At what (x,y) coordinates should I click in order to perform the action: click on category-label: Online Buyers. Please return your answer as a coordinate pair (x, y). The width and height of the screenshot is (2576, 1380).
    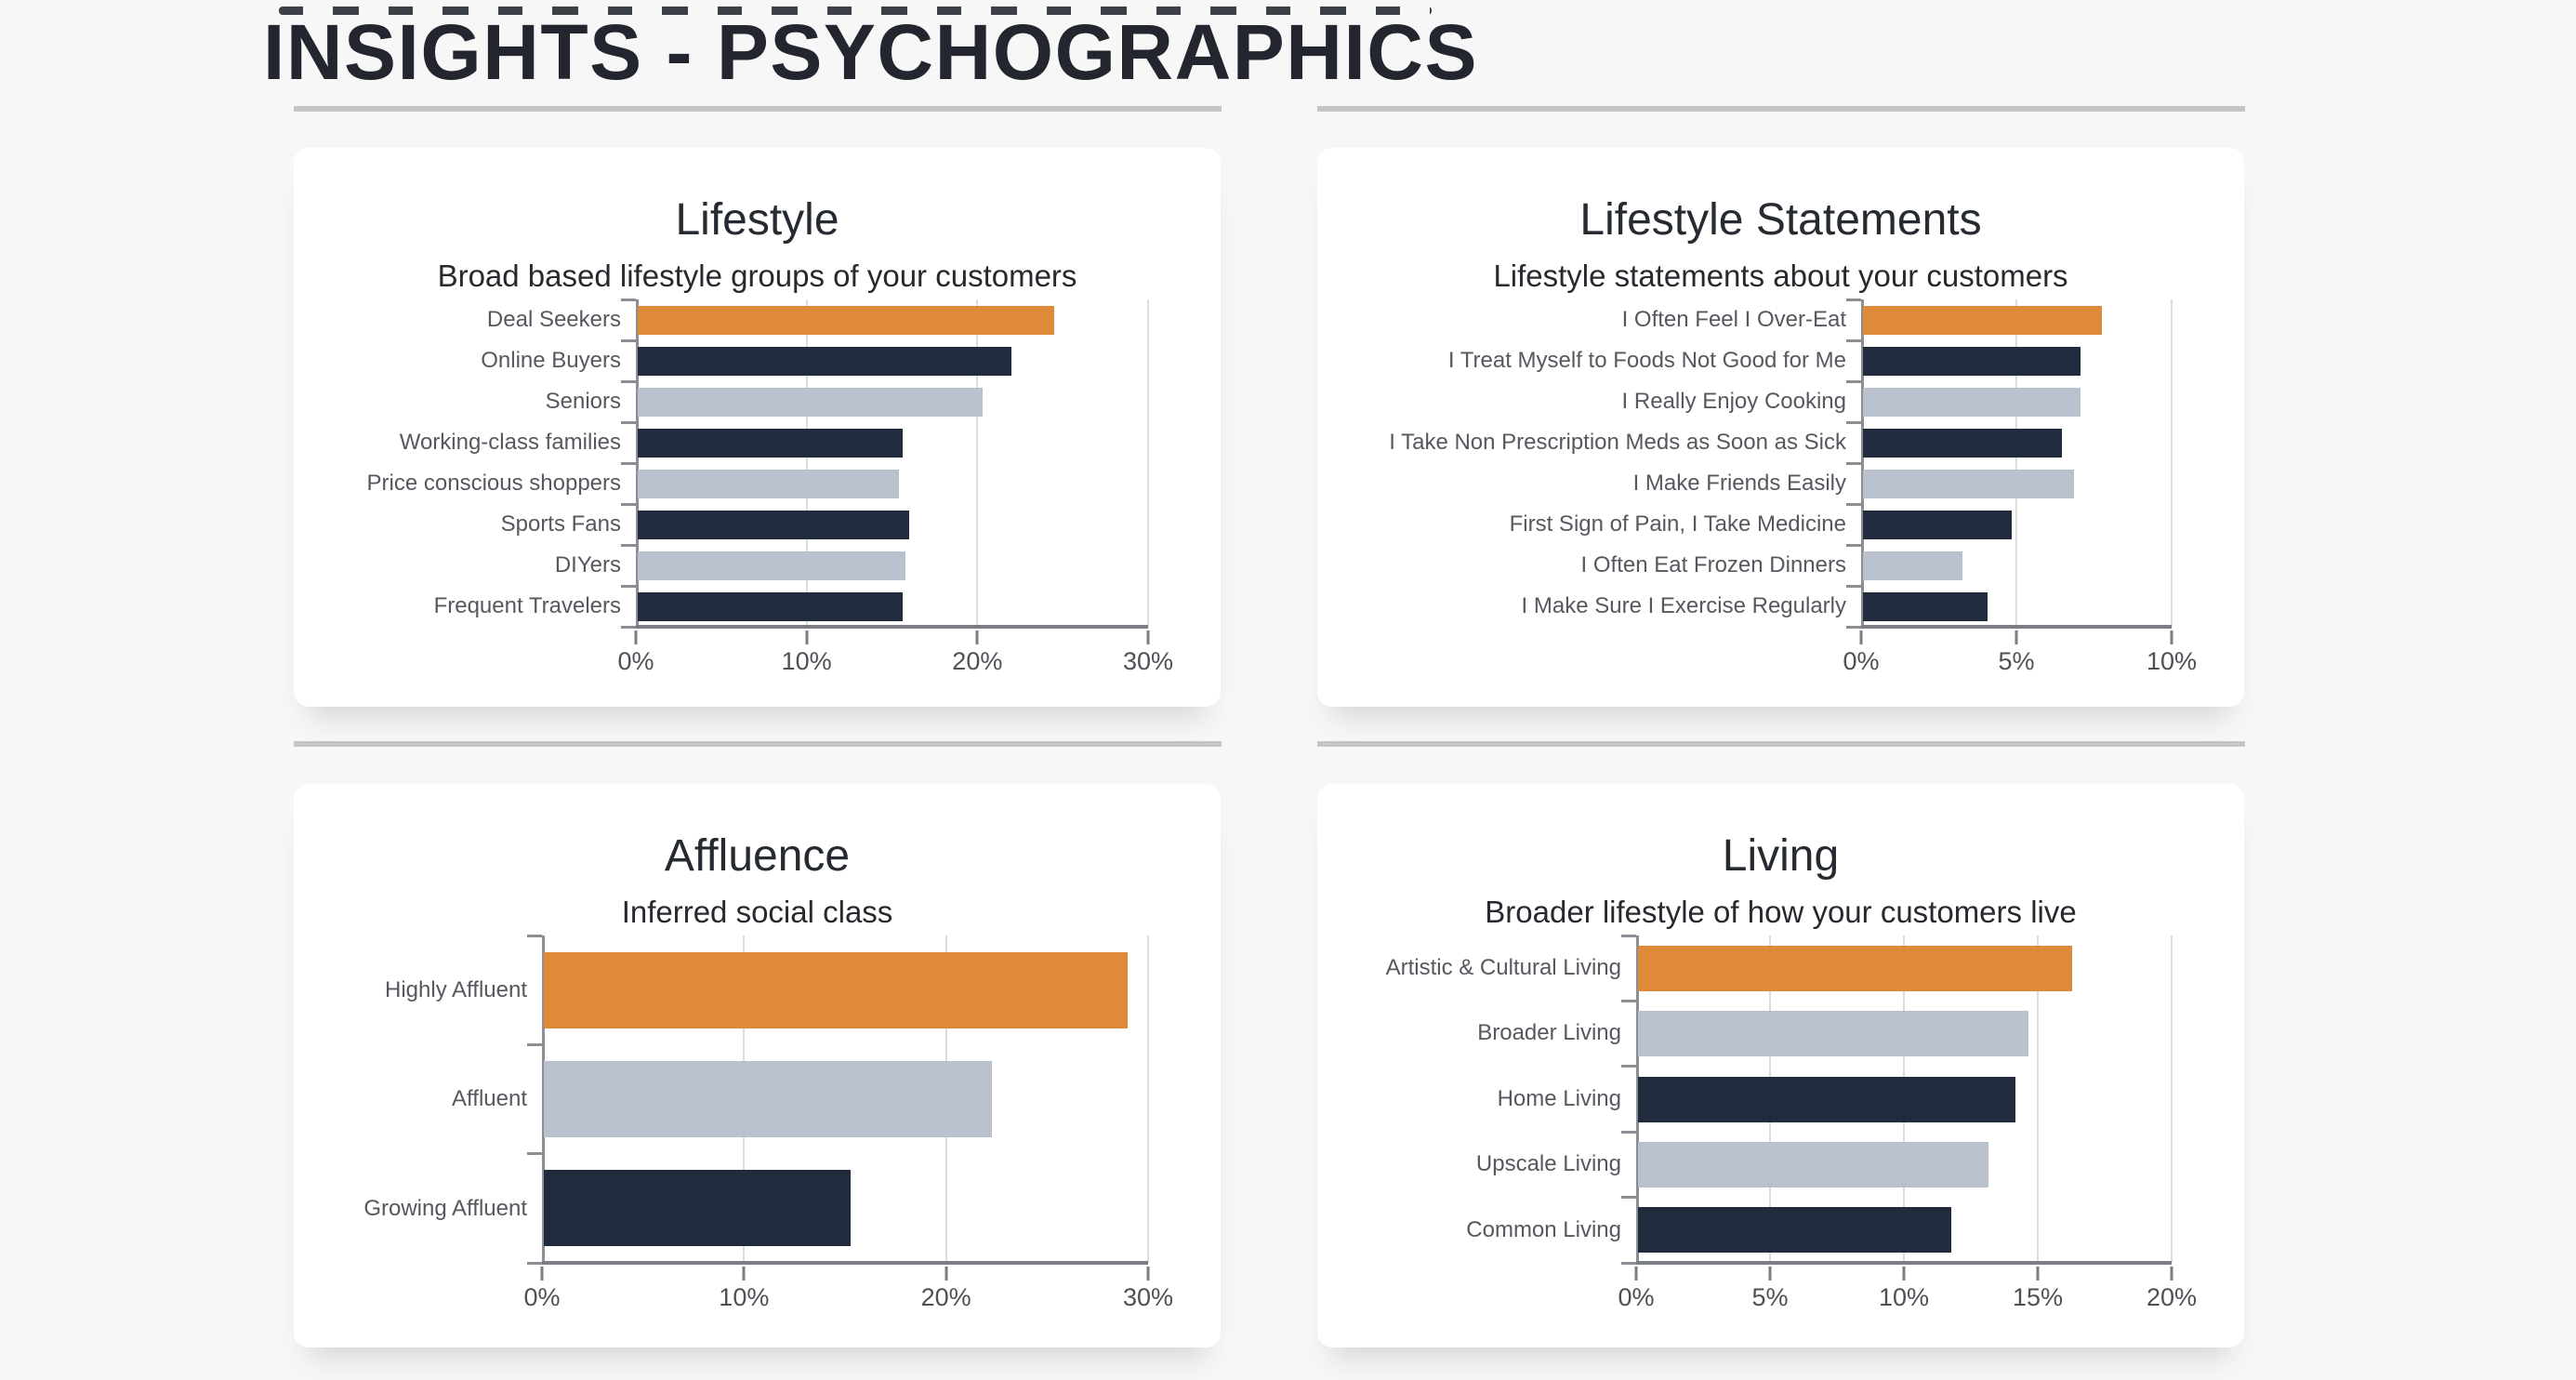
    Looking at the image, I should click on (551, 360).